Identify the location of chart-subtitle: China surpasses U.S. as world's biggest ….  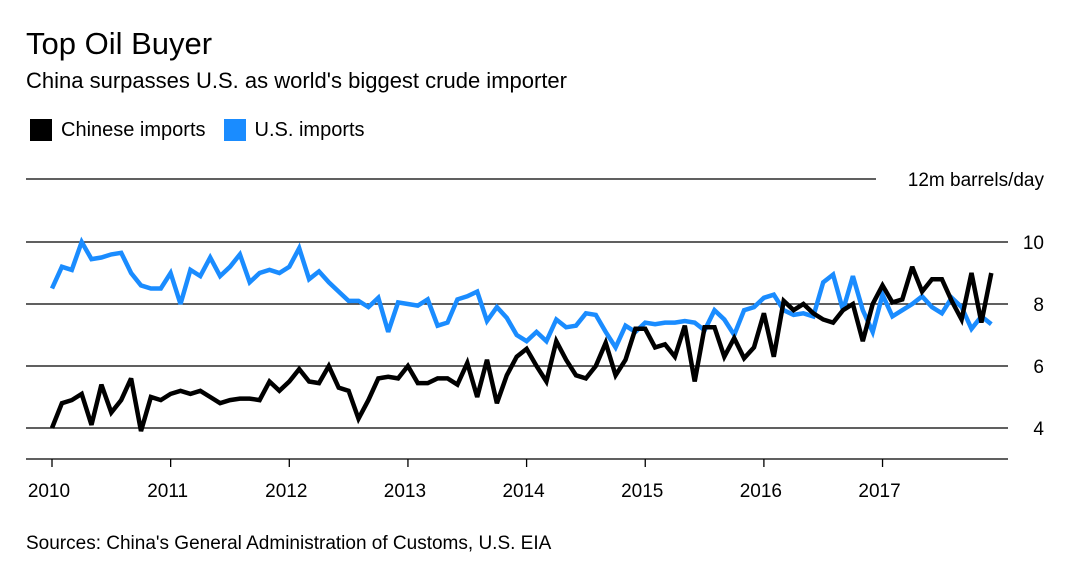
(296, 80).